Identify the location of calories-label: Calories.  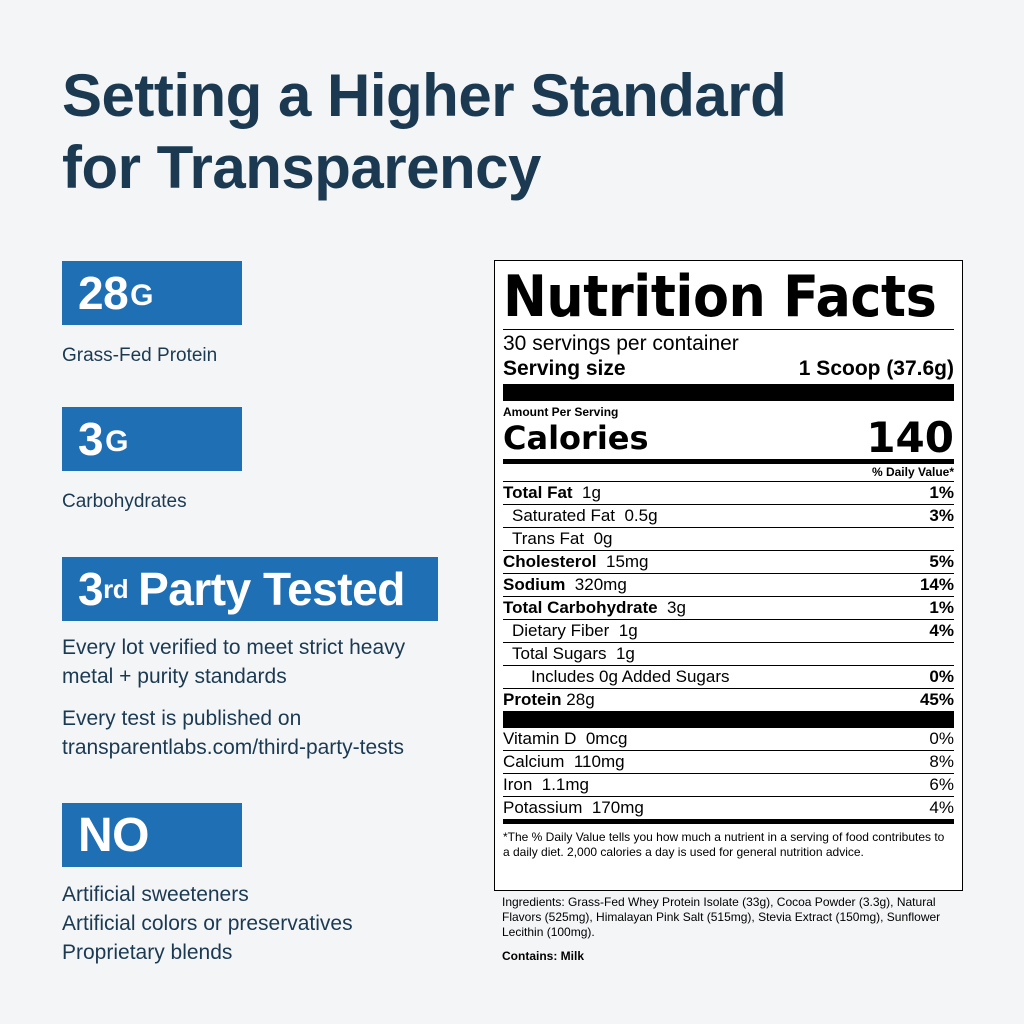
(576, 438).